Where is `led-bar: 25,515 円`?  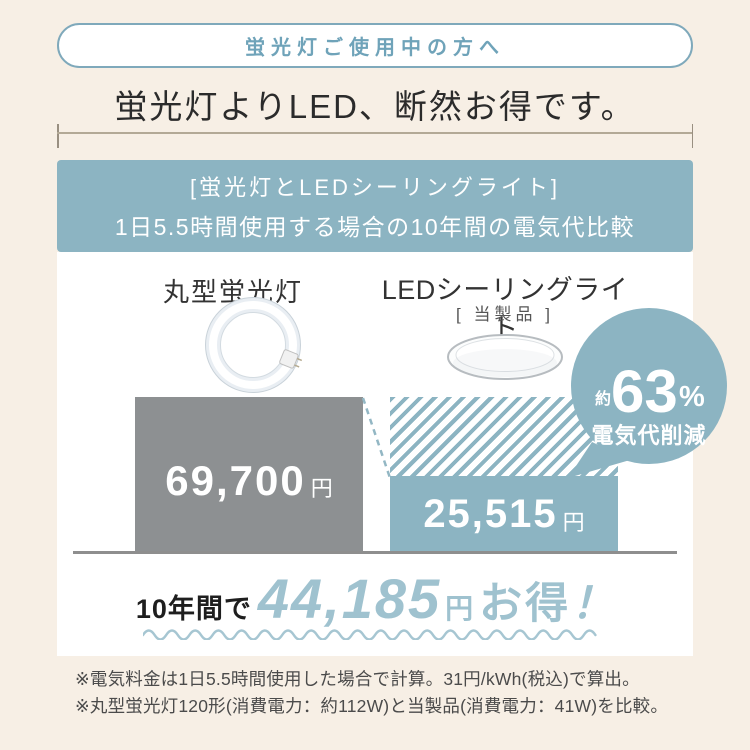 led-bar: 25,515 円 is located at coordinates (504, 514).